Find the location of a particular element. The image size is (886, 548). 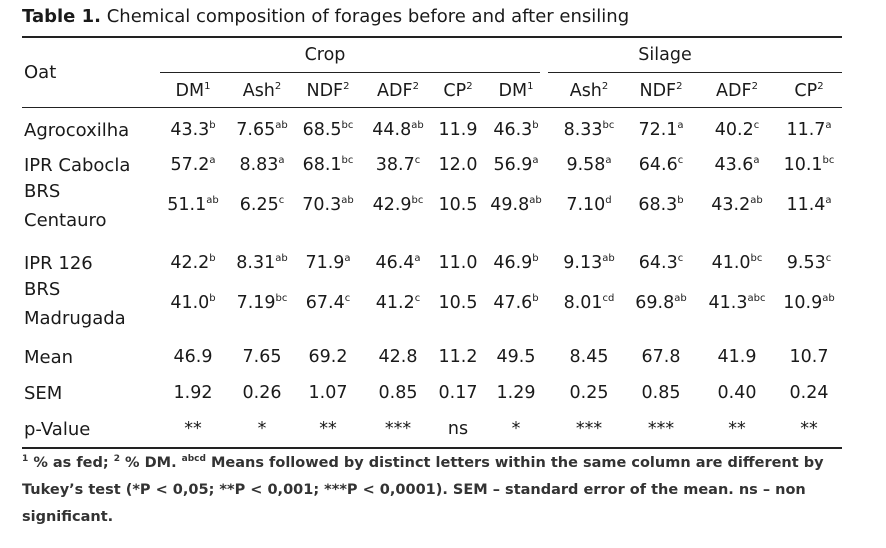

table-cell: 8.31ab is located at coordinates (261, 263).